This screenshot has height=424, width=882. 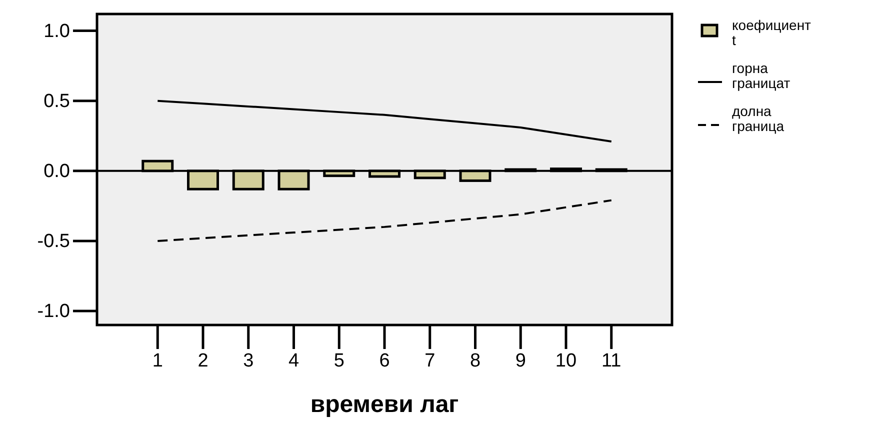 What do you see at coordinates (57, 171) in the screenshot?
I see `y-tick-label: 0.0` at bounding box center [57, 171].